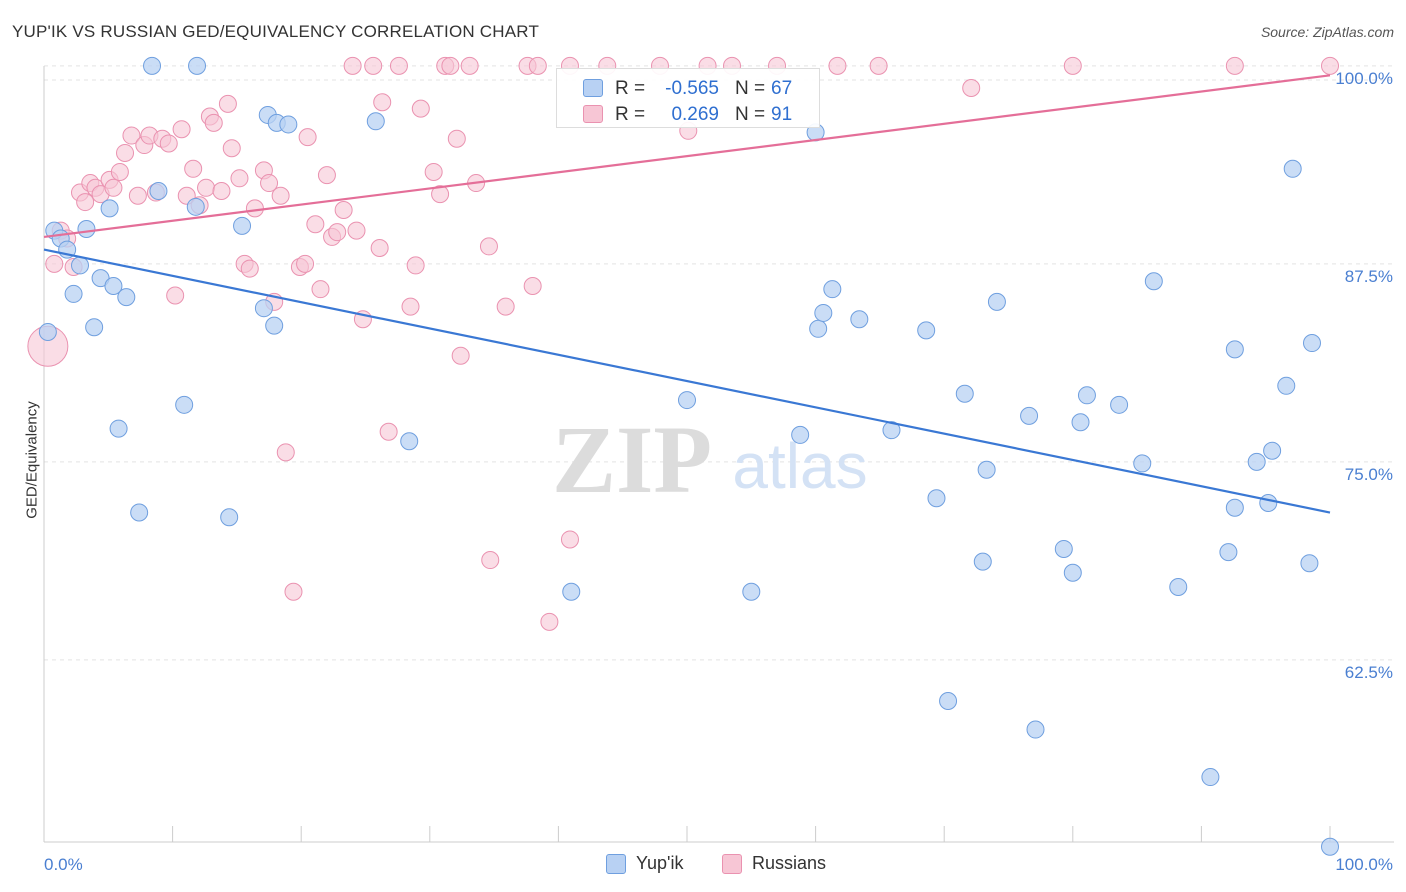  I want to click on russian-swatch, so click(593, 114).